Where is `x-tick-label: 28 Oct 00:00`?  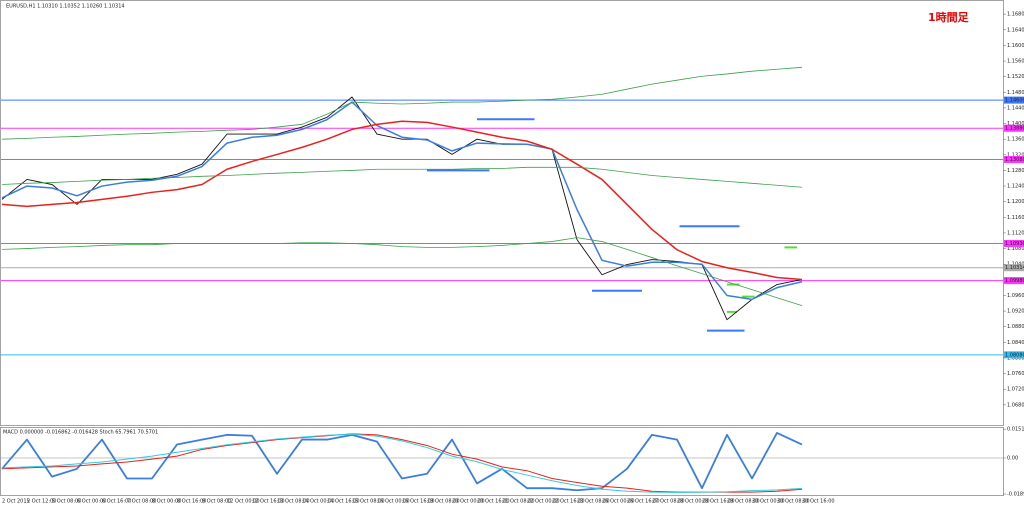 x-tick-label: 28 Oct 00:00 is located at coordinates (693, 502).